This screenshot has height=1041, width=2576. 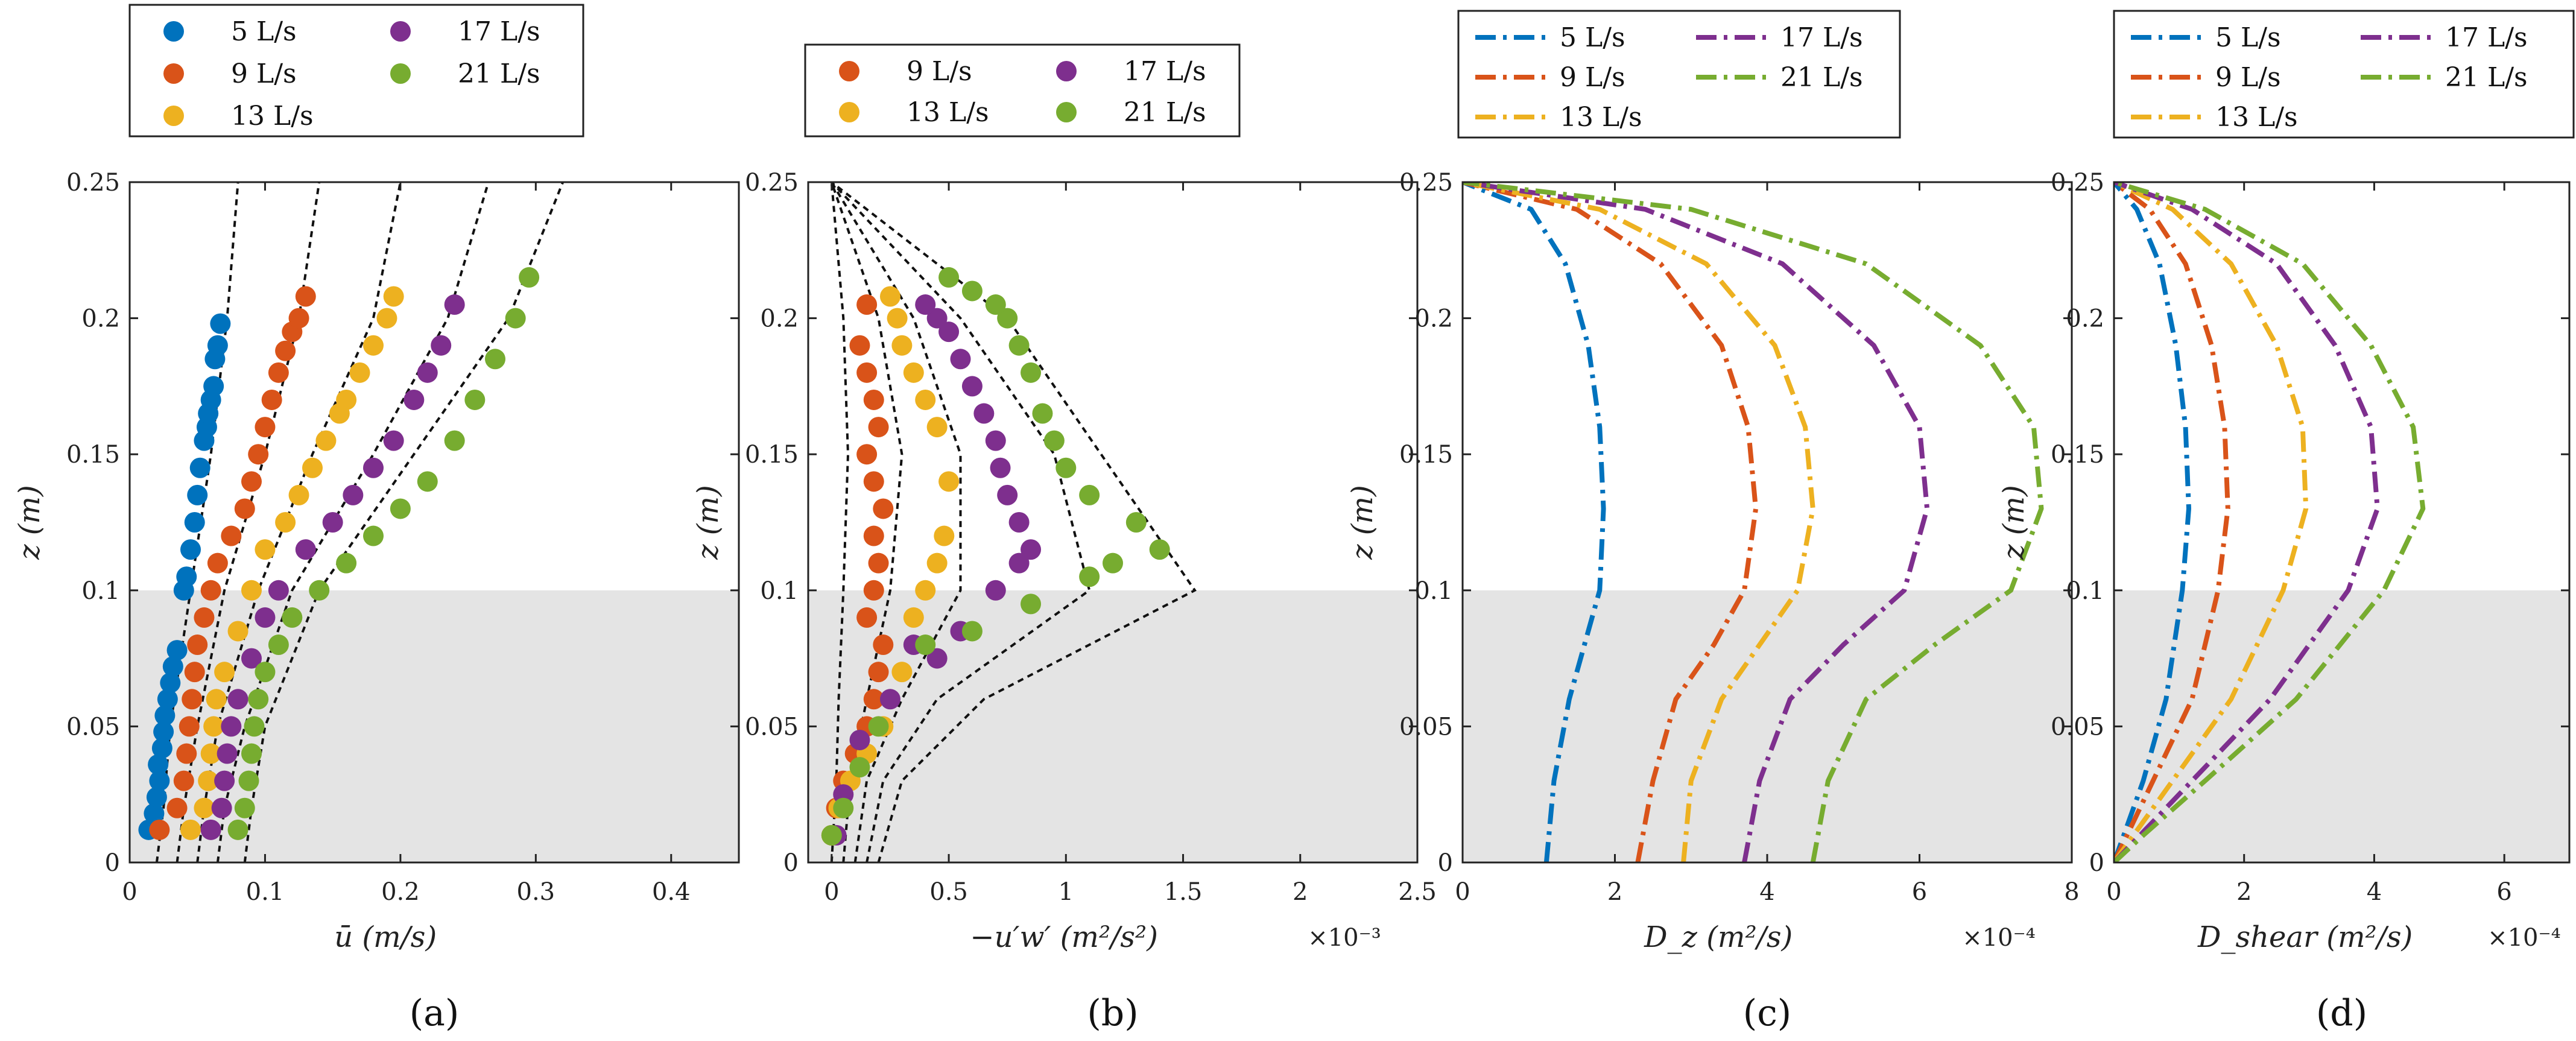 I want to click on y-tick-label: 0.05, so click(x=772, y=727).